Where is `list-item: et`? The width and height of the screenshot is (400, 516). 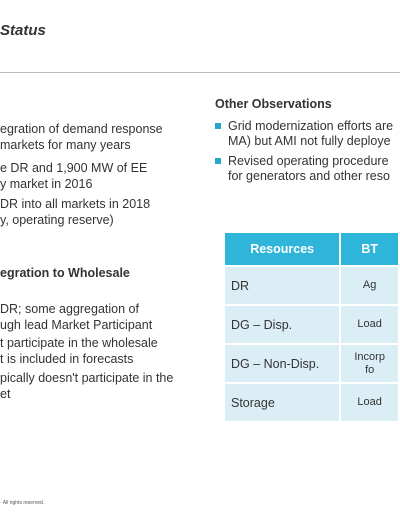 list-item: et is located at coordinates (5, 394).